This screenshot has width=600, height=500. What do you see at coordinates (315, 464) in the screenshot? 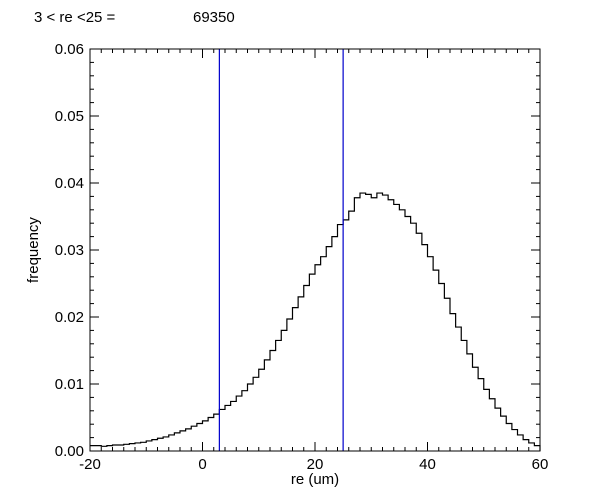
I see `x-tick-label: 20` at bounding box center [315, 464].